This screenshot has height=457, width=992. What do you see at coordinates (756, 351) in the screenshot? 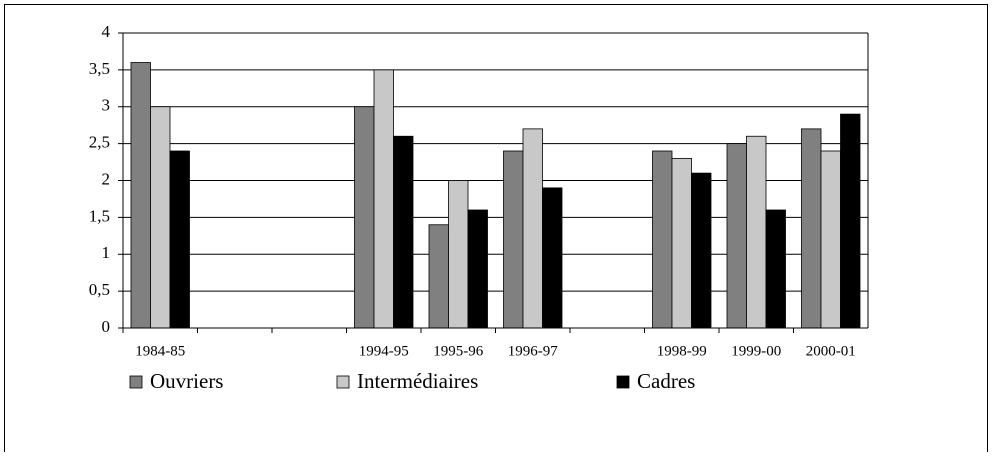
I see `x-tick-label: 1999-00` at bounding box center [756, 351].